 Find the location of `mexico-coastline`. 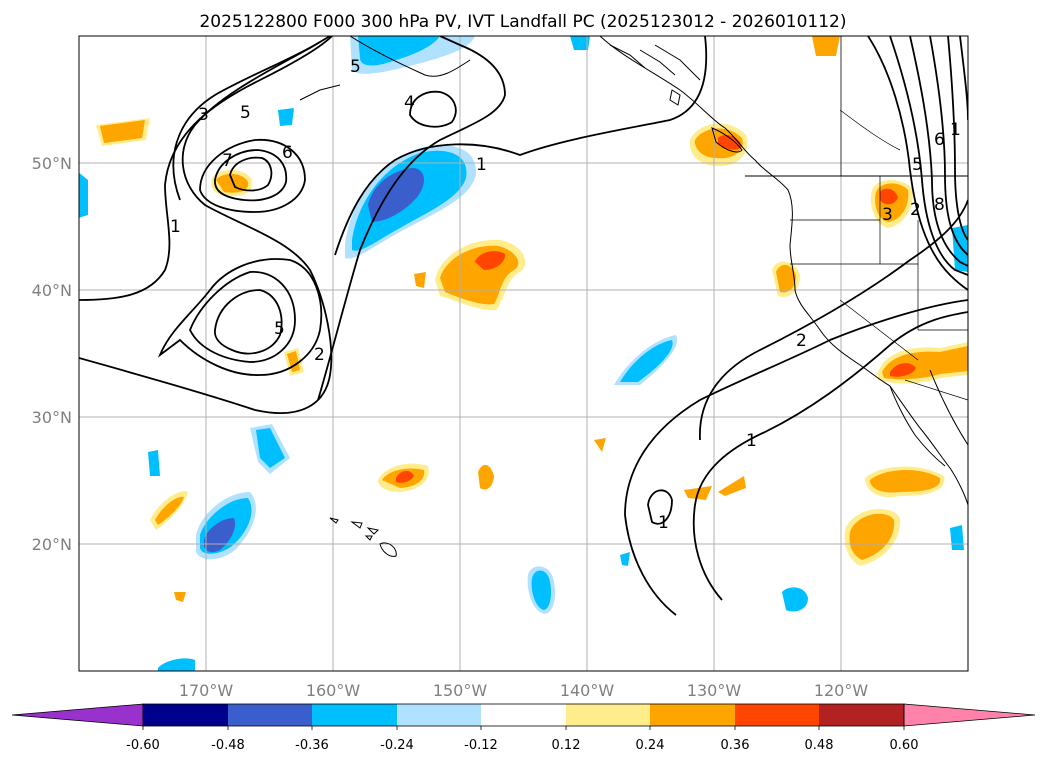

mexico-coastline is located at coordinates (948, 407).